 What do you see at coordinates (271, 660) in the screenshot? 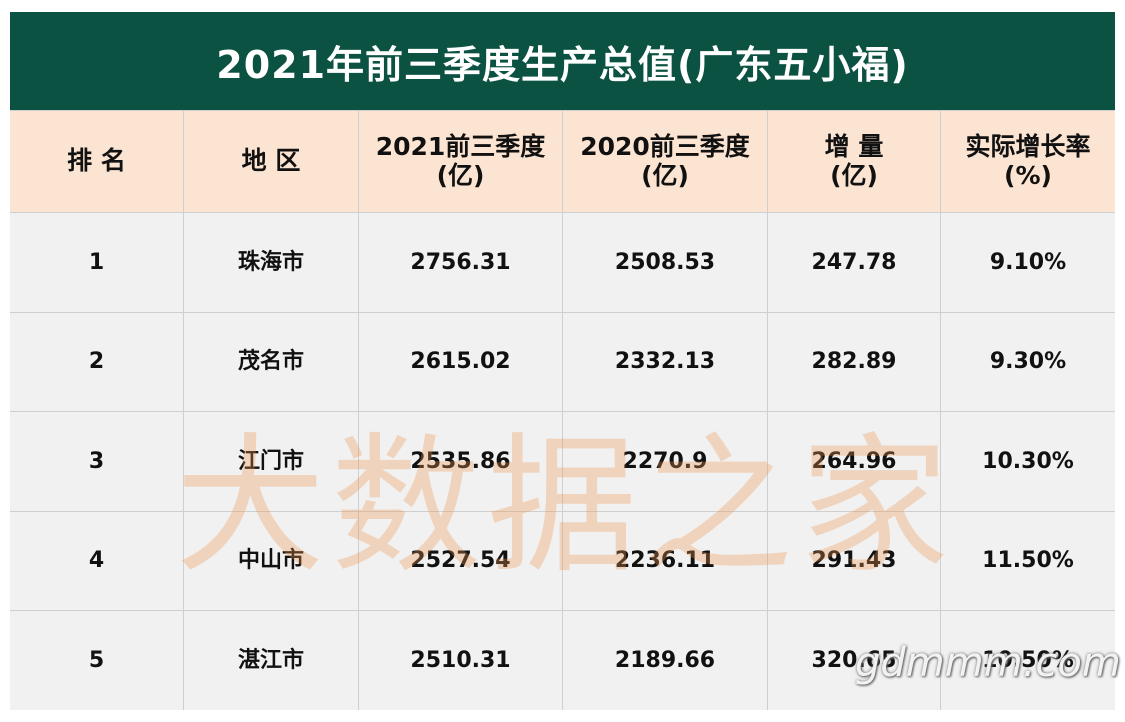
I see `table-cell: 湛江市` at bounding box center [271, 660].